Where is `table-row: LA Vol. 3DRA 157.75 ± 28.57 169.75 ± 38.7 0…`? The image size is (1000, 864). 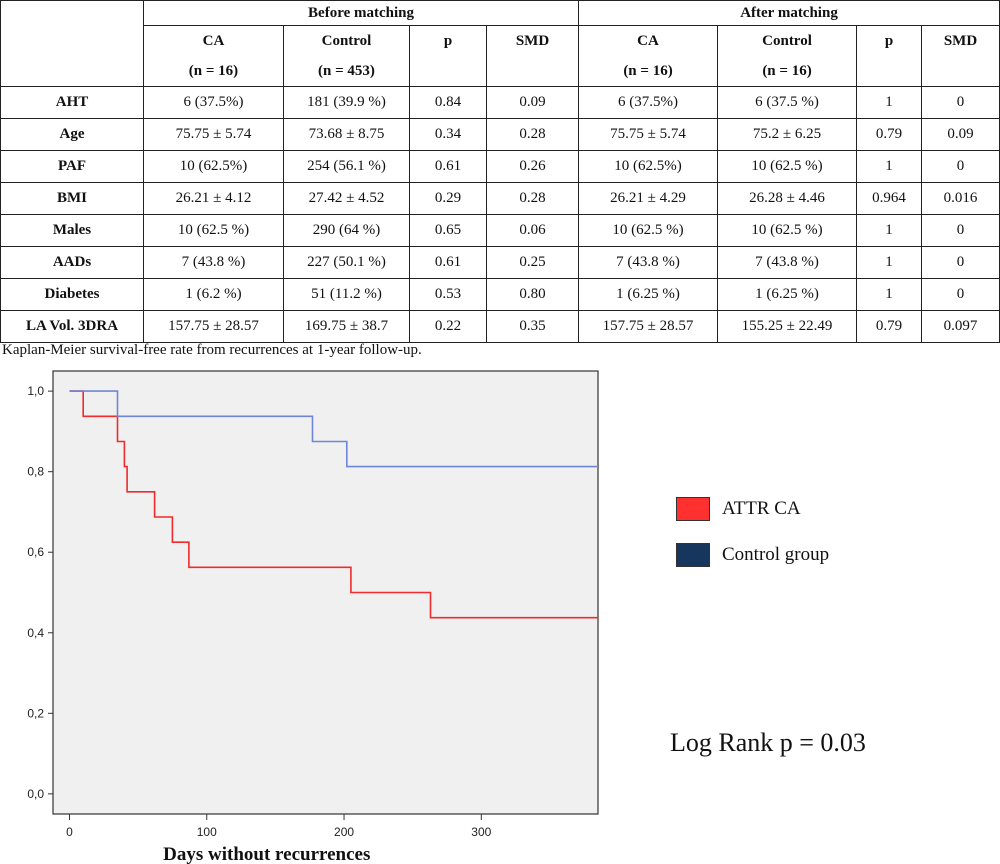
table-row: LA Vol. 3DRA 157.75 ± 28.57 169.75 ± 38.7 0… is located at coordinates (500, 326).